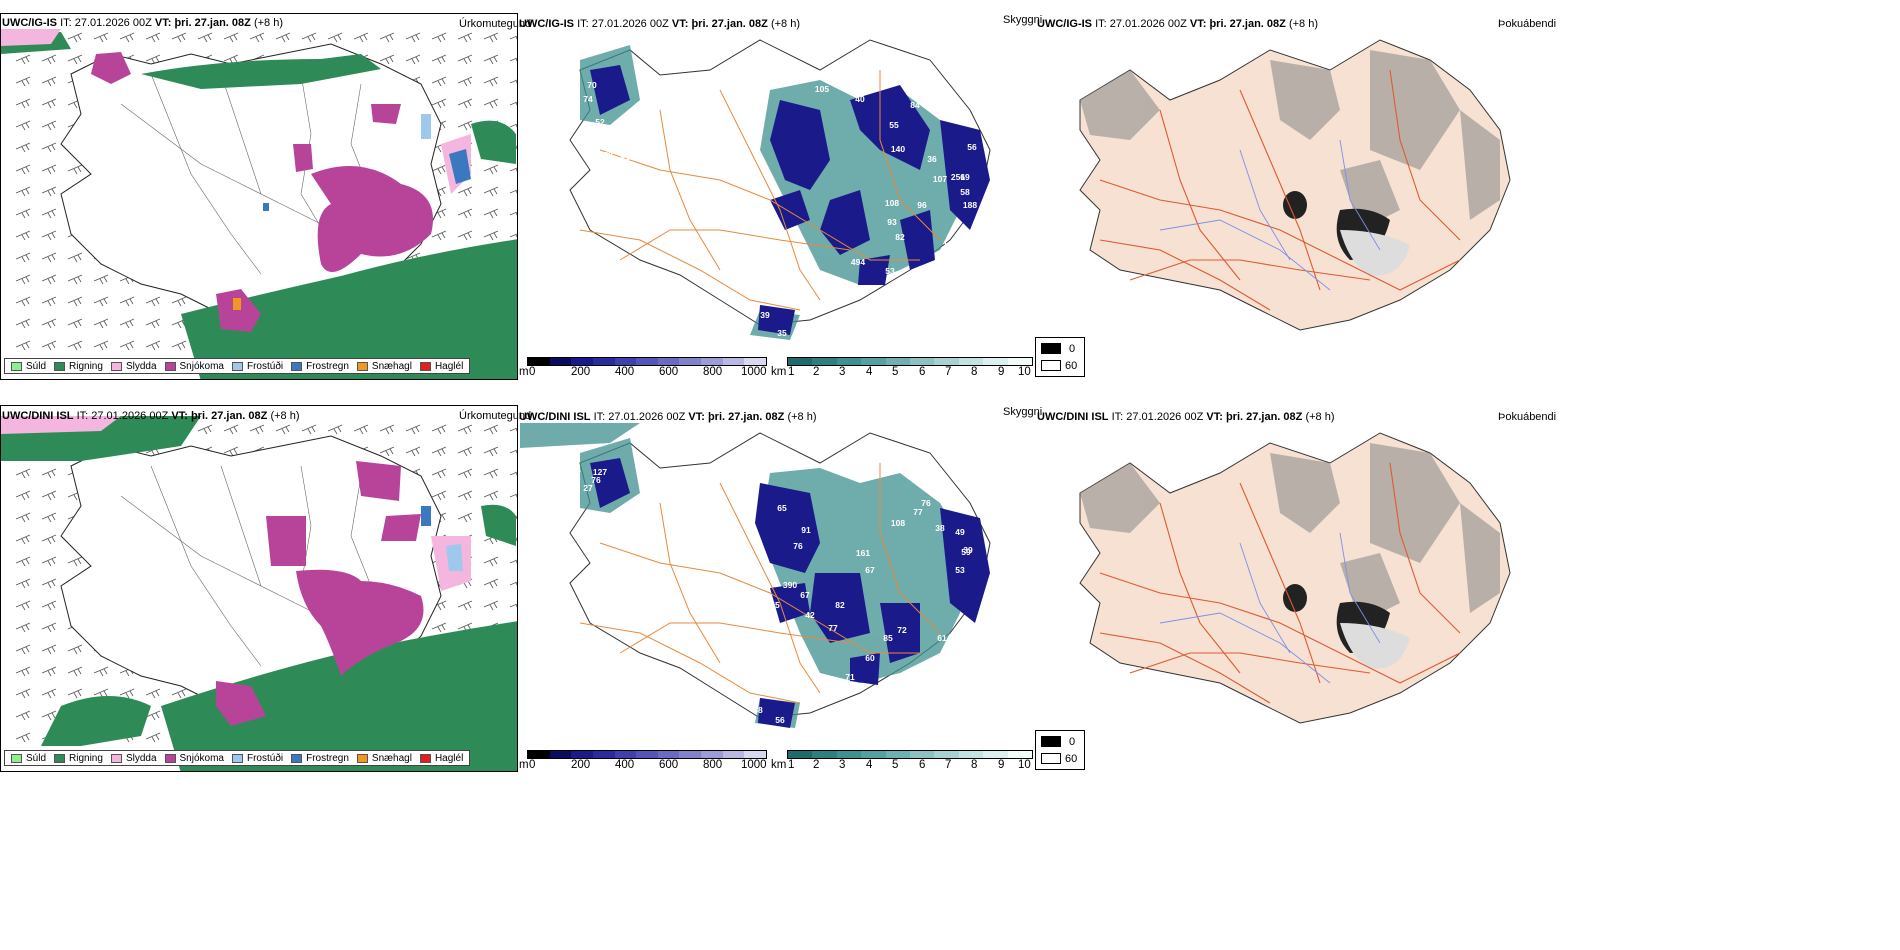 Image resolution: width=1900 pixels, height=950 pixels. What do you see at coordinates (257, 366) in the screenshot?
I see `legend-item-freezing-drizzle: Frostúði` at bounding box center [257, 366].